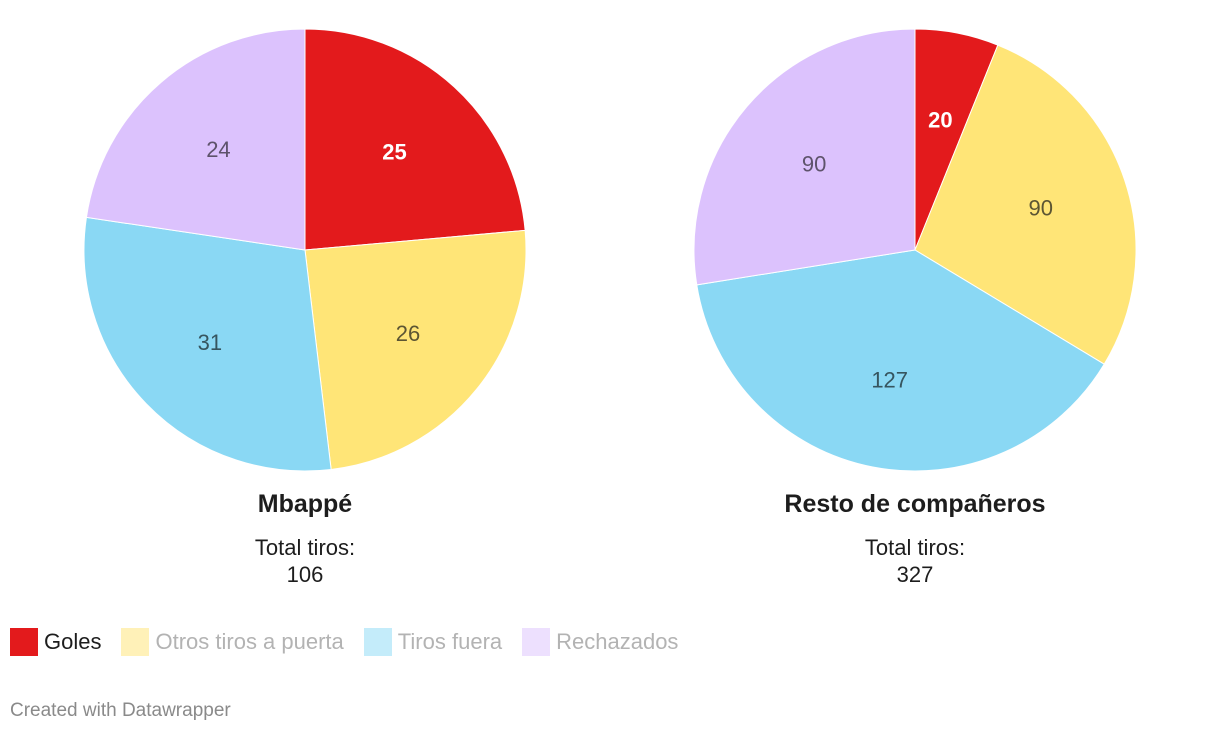  Describe the element at coordinates (73, 641) in the screenshot. I see `legend-label-goles: Goles` at that location.